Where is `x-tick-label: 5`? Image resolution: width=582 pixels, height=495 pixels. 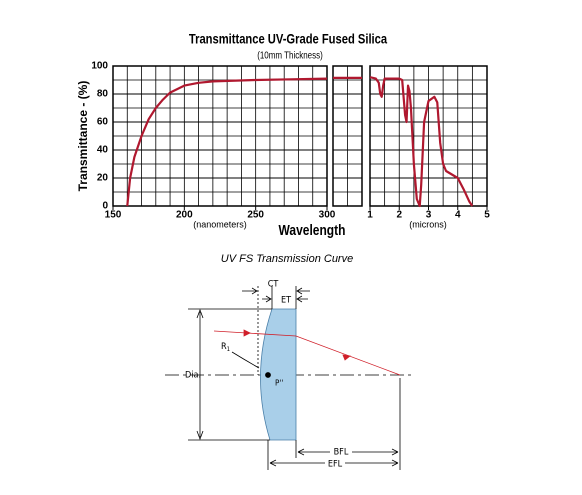
x-tick-label: 5 is located at coordinates (487, 215).